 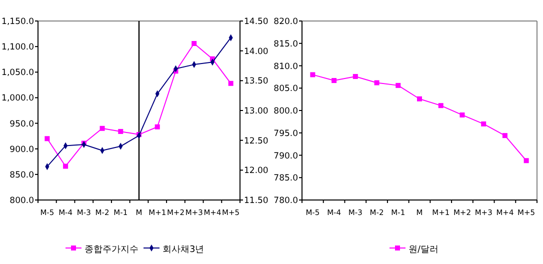 What do you see at coordinates (256, 201) in the screenshot?
I see `y2-tick-label: 11.50` at bounding box center [256, 201].